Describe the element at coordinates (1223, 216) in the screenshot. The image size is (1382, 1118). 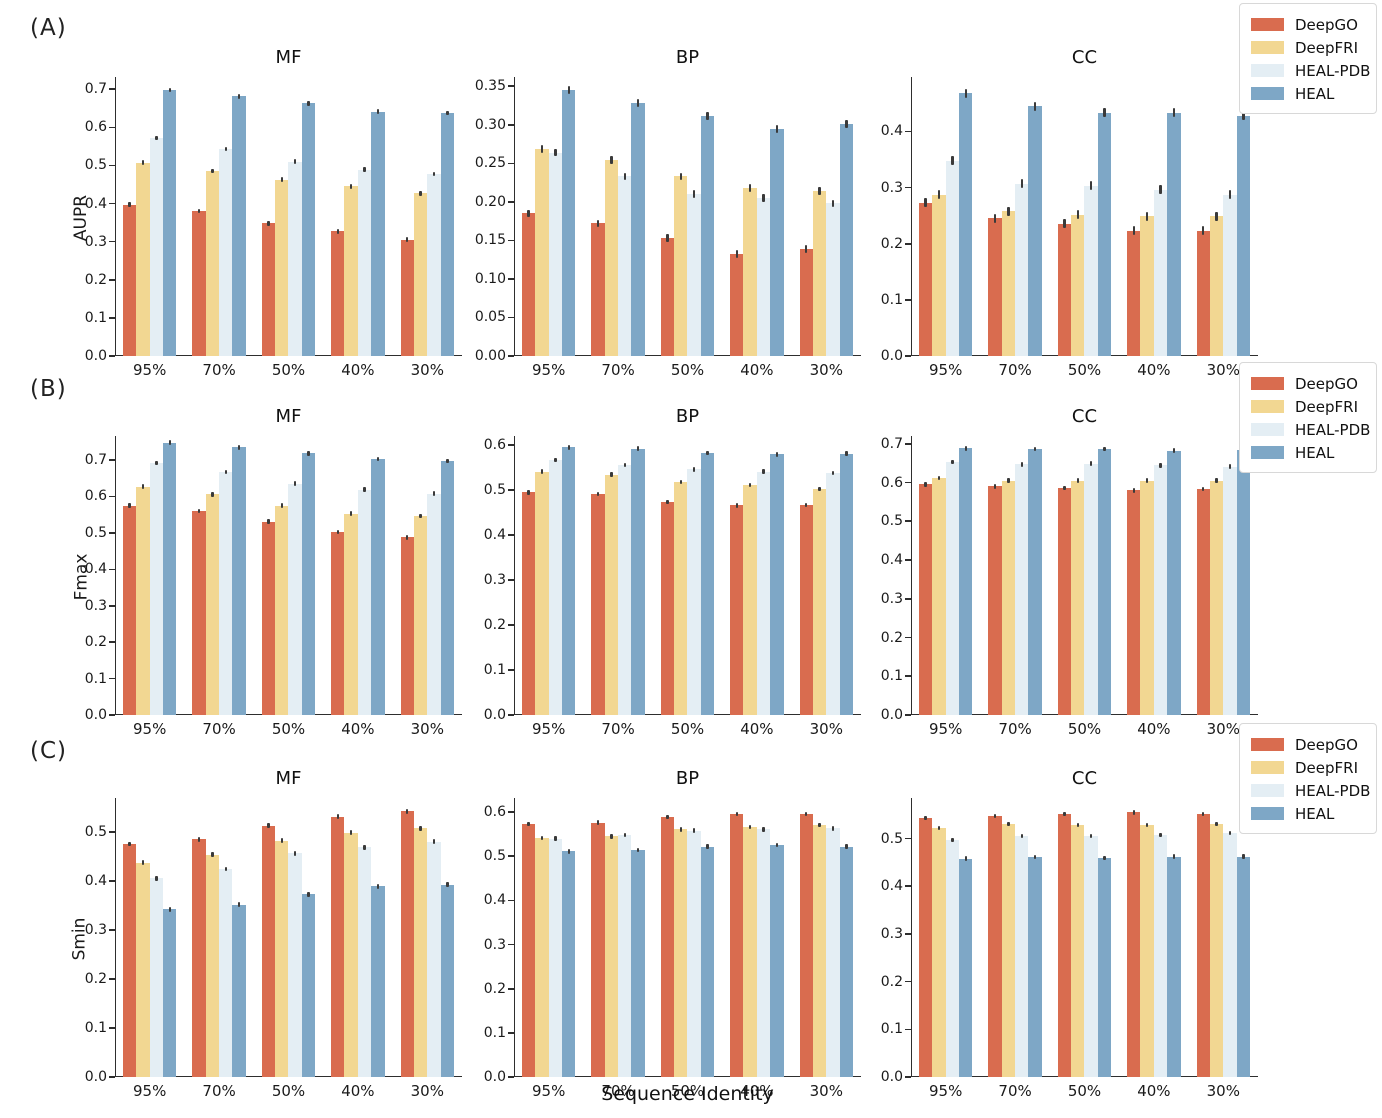
I see `bar-group-30%` at that location.